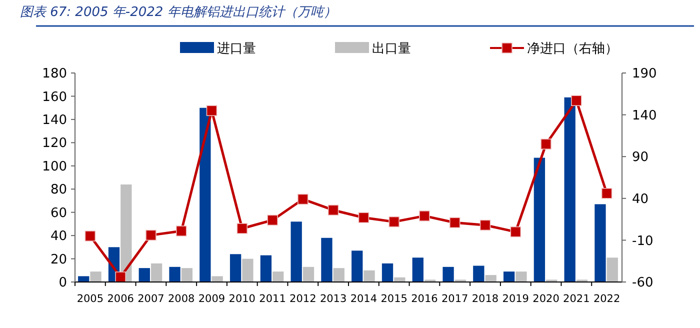 The width and height of the screenshot is (700, 328). Describe the element at coordinates (151, 299) in the screenshot. I see `x-tick-label: 2007` at that location.